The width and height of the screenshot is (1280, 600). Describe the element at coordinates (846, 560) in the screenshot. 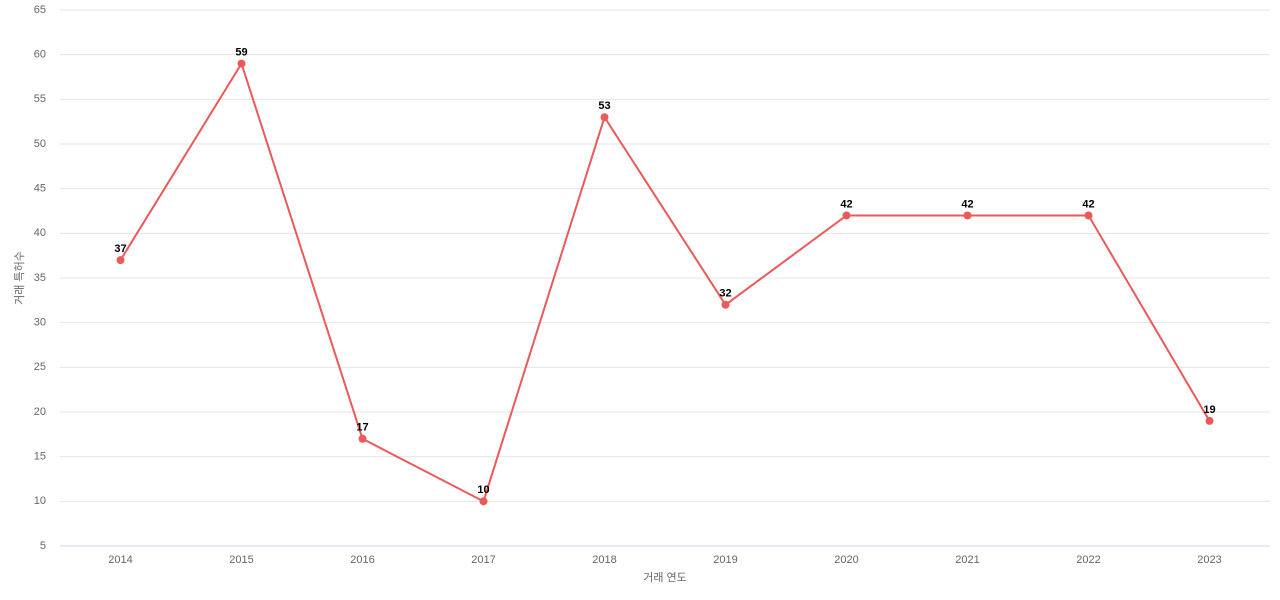

I see `x-tick-label: 2020` at that location.